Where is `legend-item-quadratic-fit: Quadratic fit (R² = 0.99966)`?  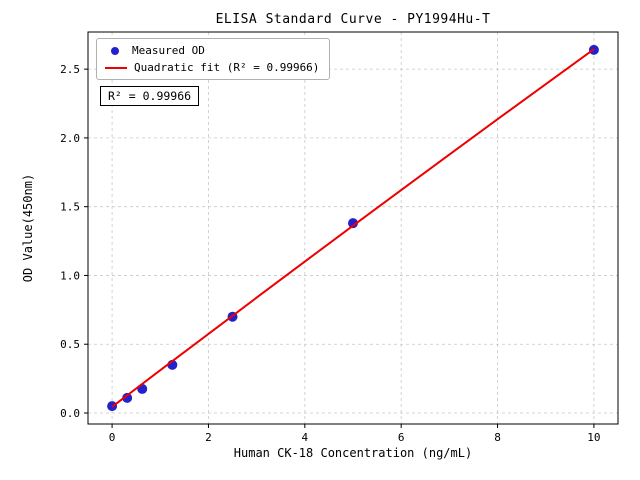 legend-item-quadratic-fit: Quadratic fit (R² = 0.99966) is located at coordinates (212, 67).